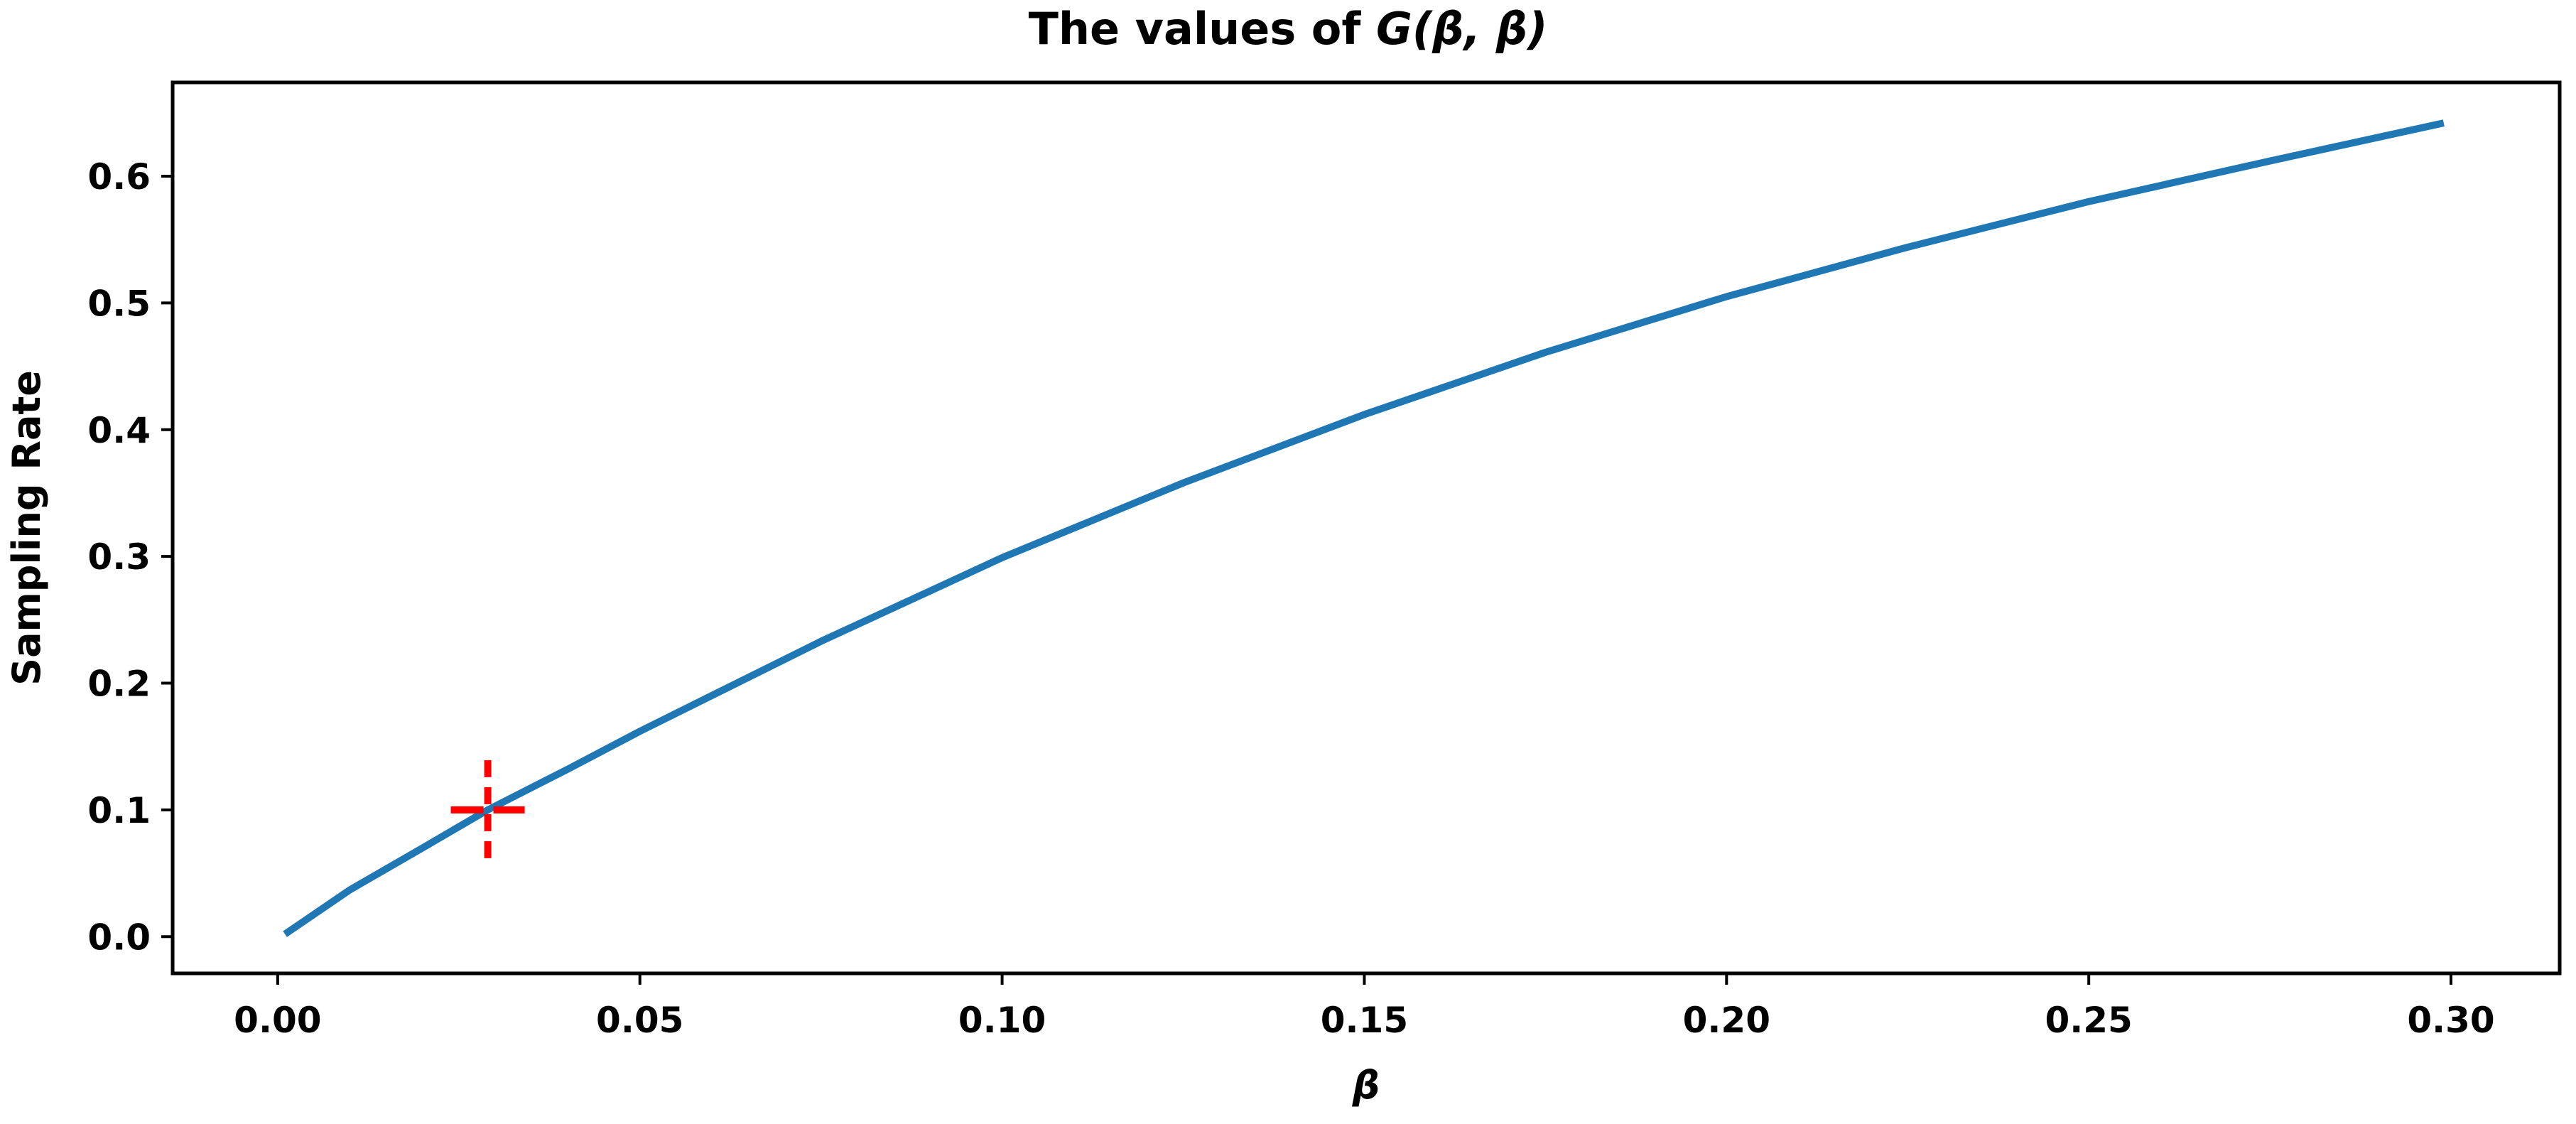 The width and height of the screenshot is (2576, 1124). Describe the element at coordinates (26, 528) in the screenshot. I see `y-axis-label: Sampling Rate` at that location.